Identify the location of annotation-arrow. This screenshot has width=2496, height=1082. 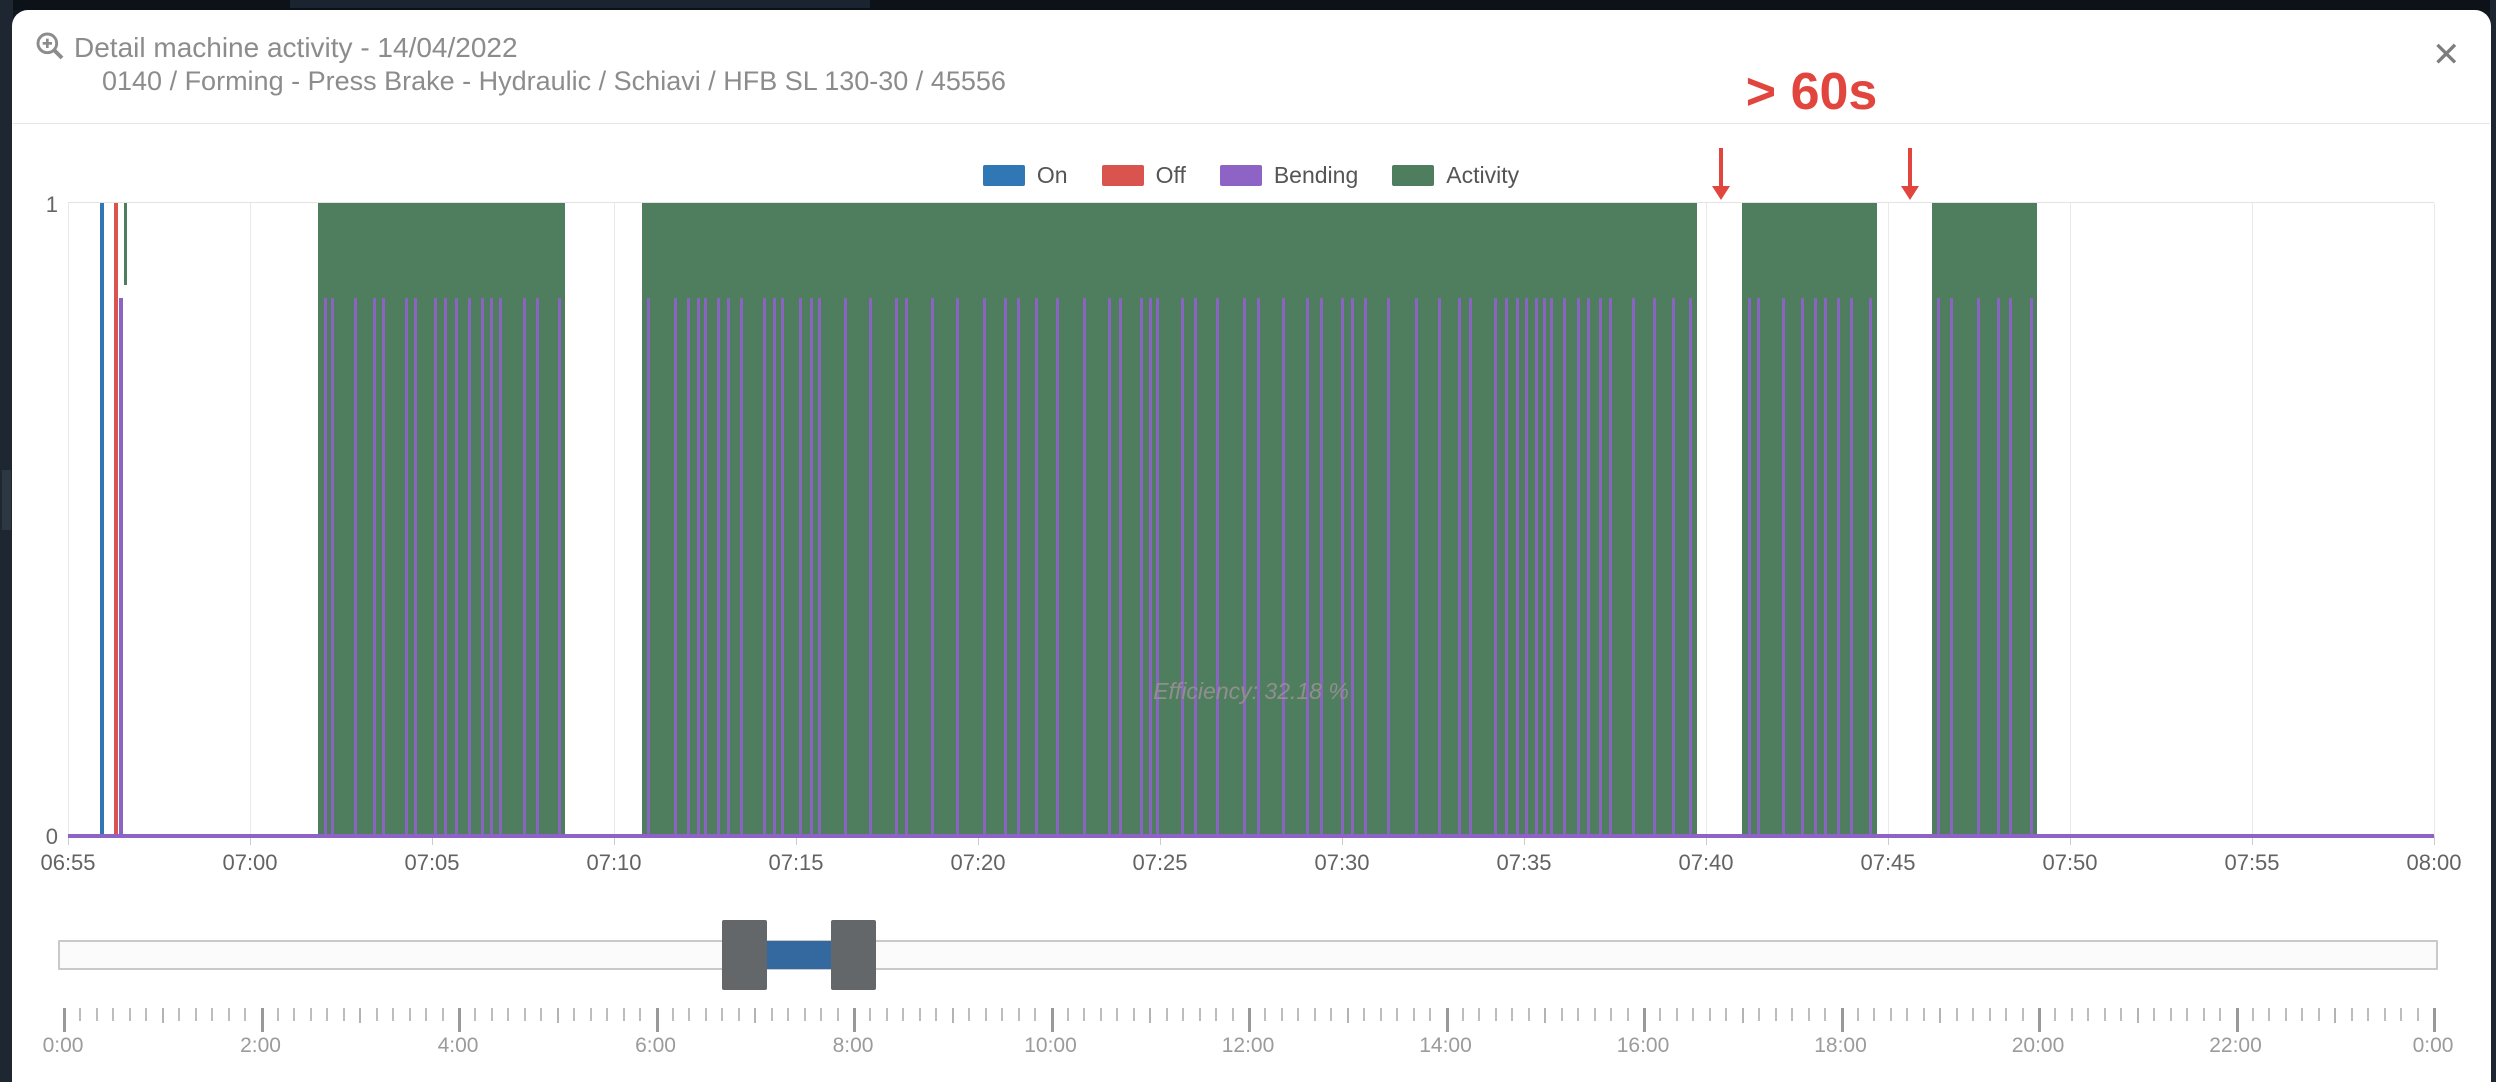
(1720, 167).